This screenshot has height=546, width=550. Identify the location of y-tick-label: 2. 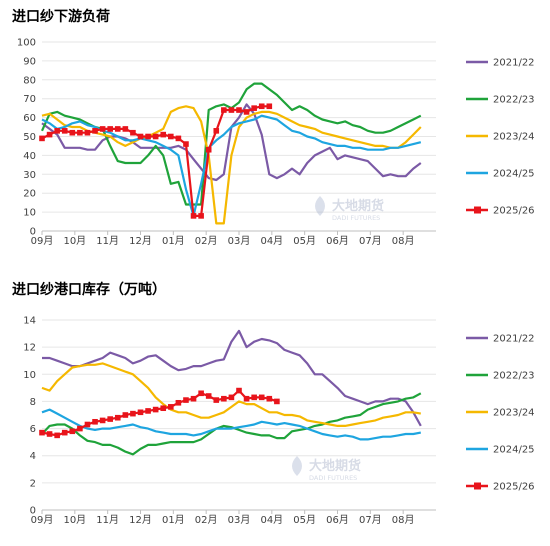
(33, 483).